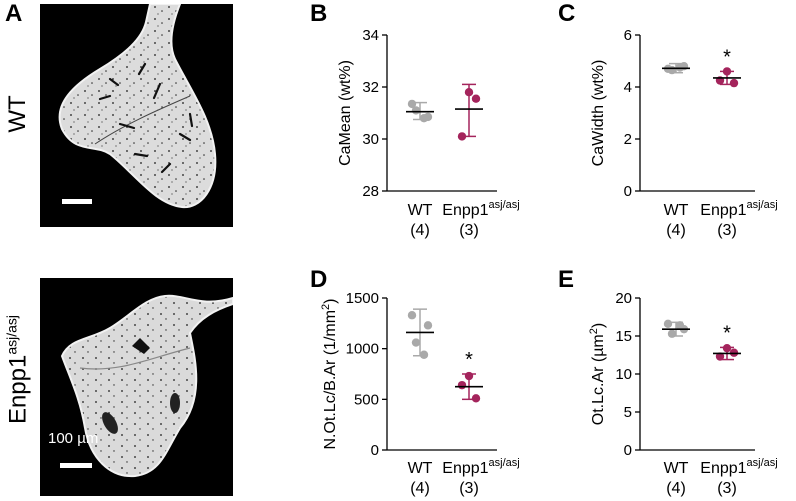  Describe the element at coordinates (366, 399) in the screenshot. I see `panel-d-ytick-label-1: 500` at that location.